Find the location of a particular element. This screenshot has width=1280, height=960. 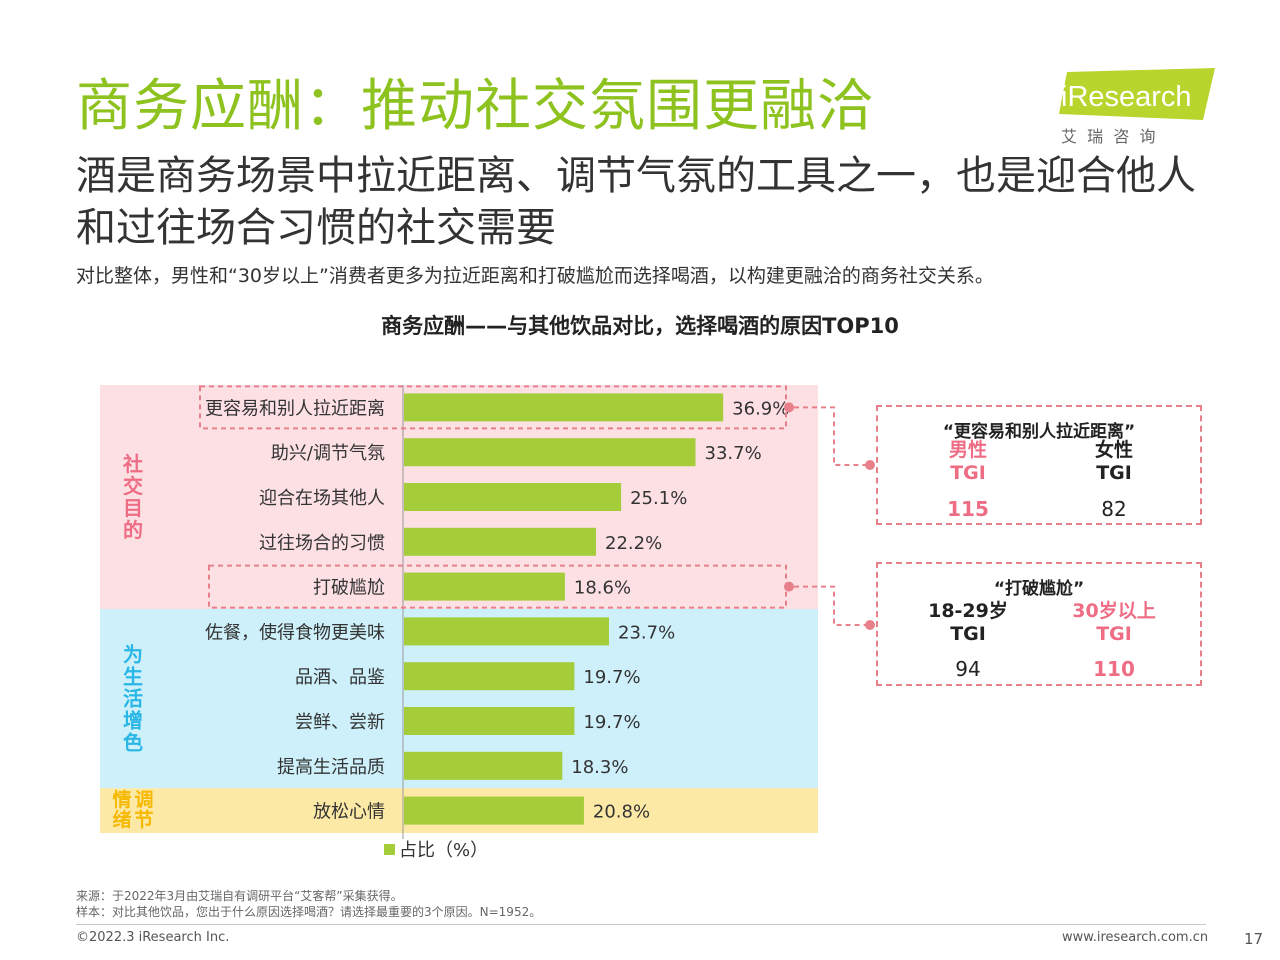

legend-label: 占比（%） is located at coordinates (444, 850).